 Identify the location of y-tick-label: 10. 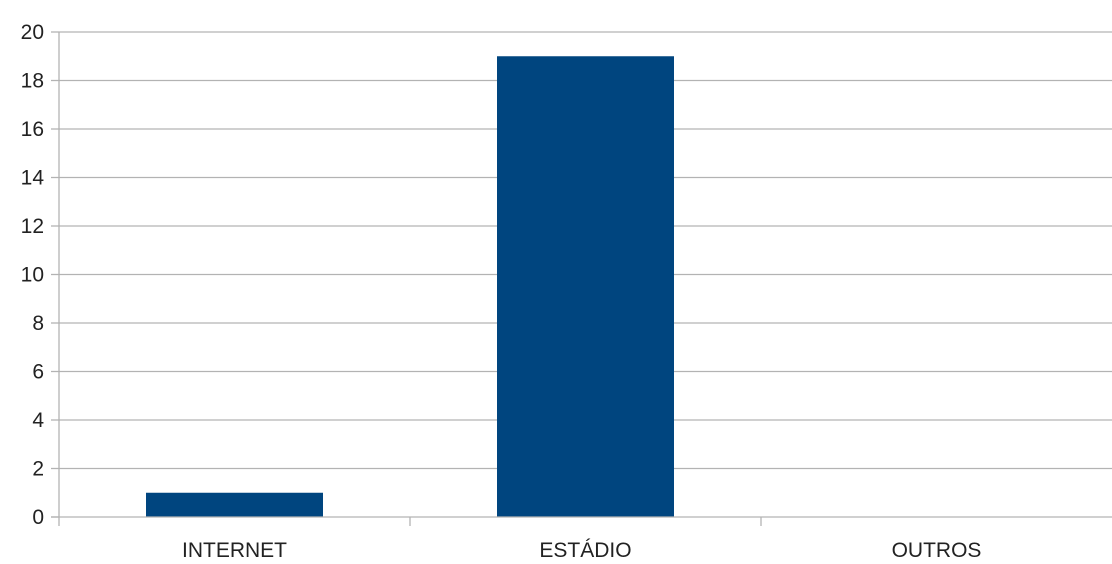
(32, 275).